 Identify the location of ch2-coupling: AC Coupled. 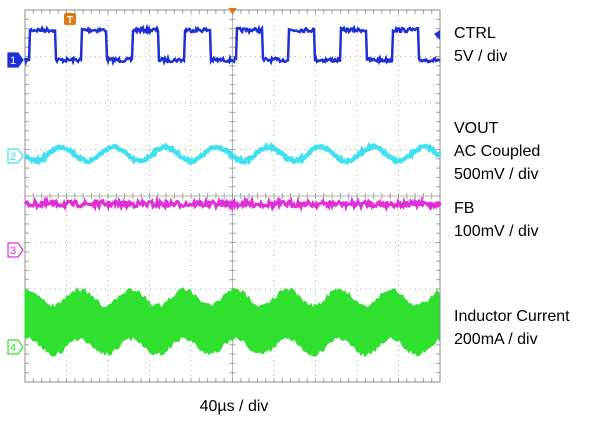
(497, 151).